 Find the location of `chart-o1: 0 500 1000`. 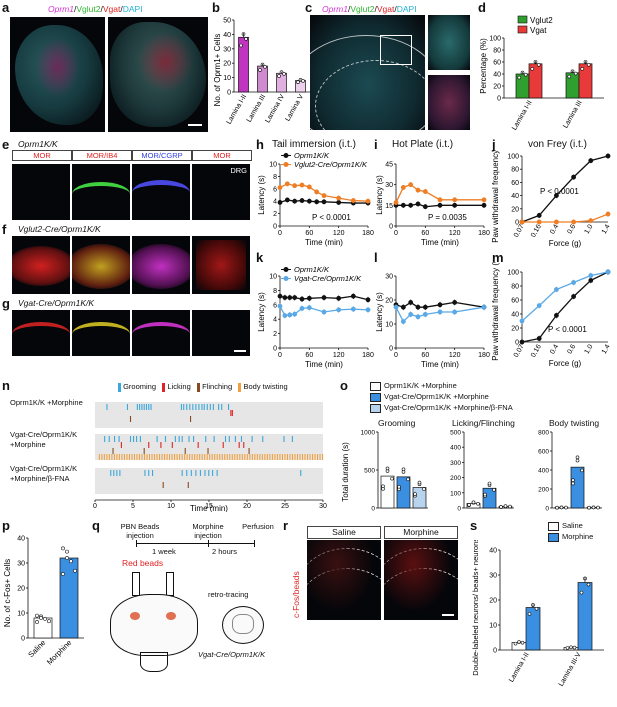

chart-o1: 0 500 1000 is located at coordinates (394, 471).